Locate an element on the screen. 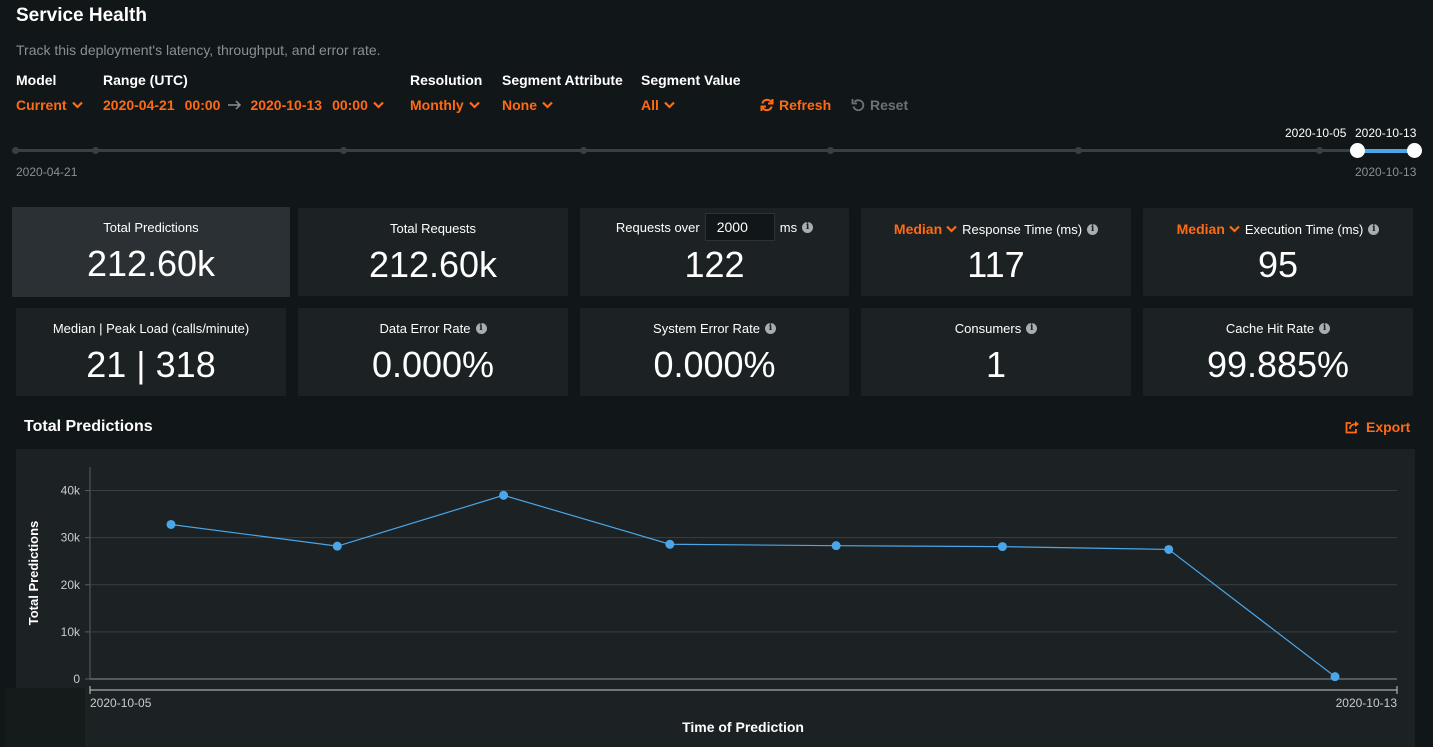 Image resolution: width=1433 pixels, height=747 pixels. metric-value: 21 | 318 is located at coordinates (151, 364).